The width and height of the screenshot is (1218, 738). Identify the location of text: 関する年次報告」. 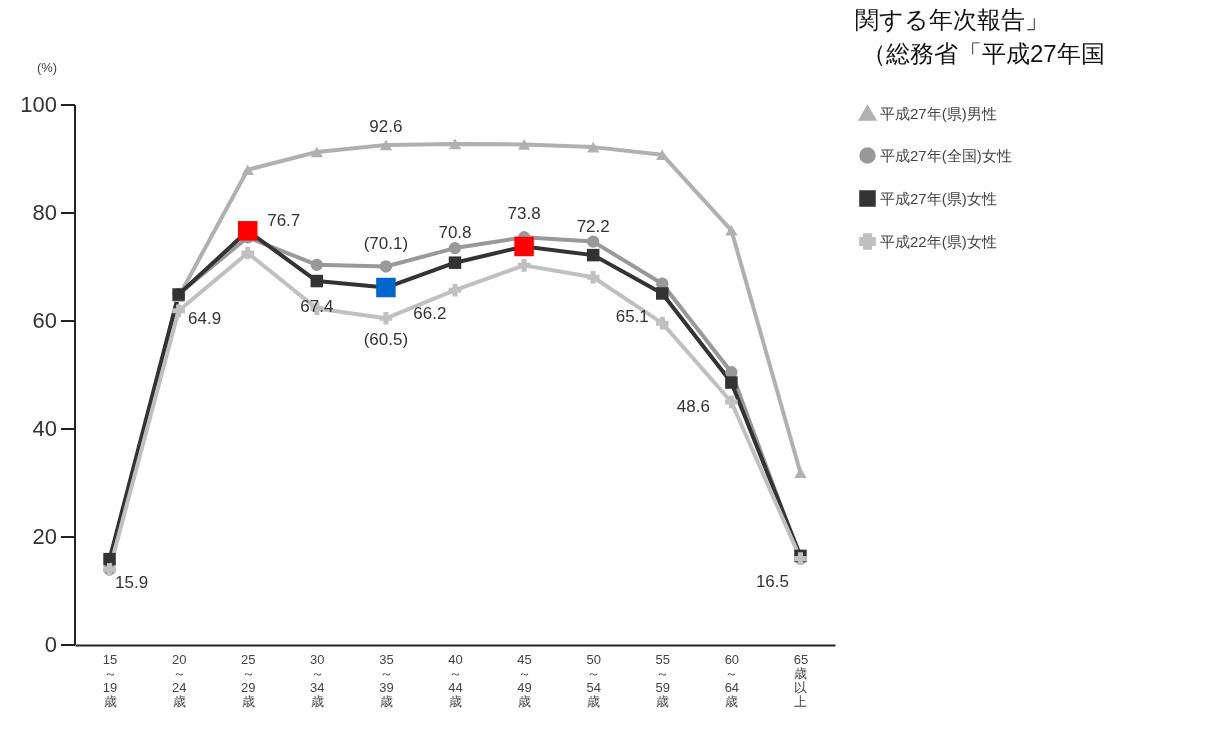
(952, 20).